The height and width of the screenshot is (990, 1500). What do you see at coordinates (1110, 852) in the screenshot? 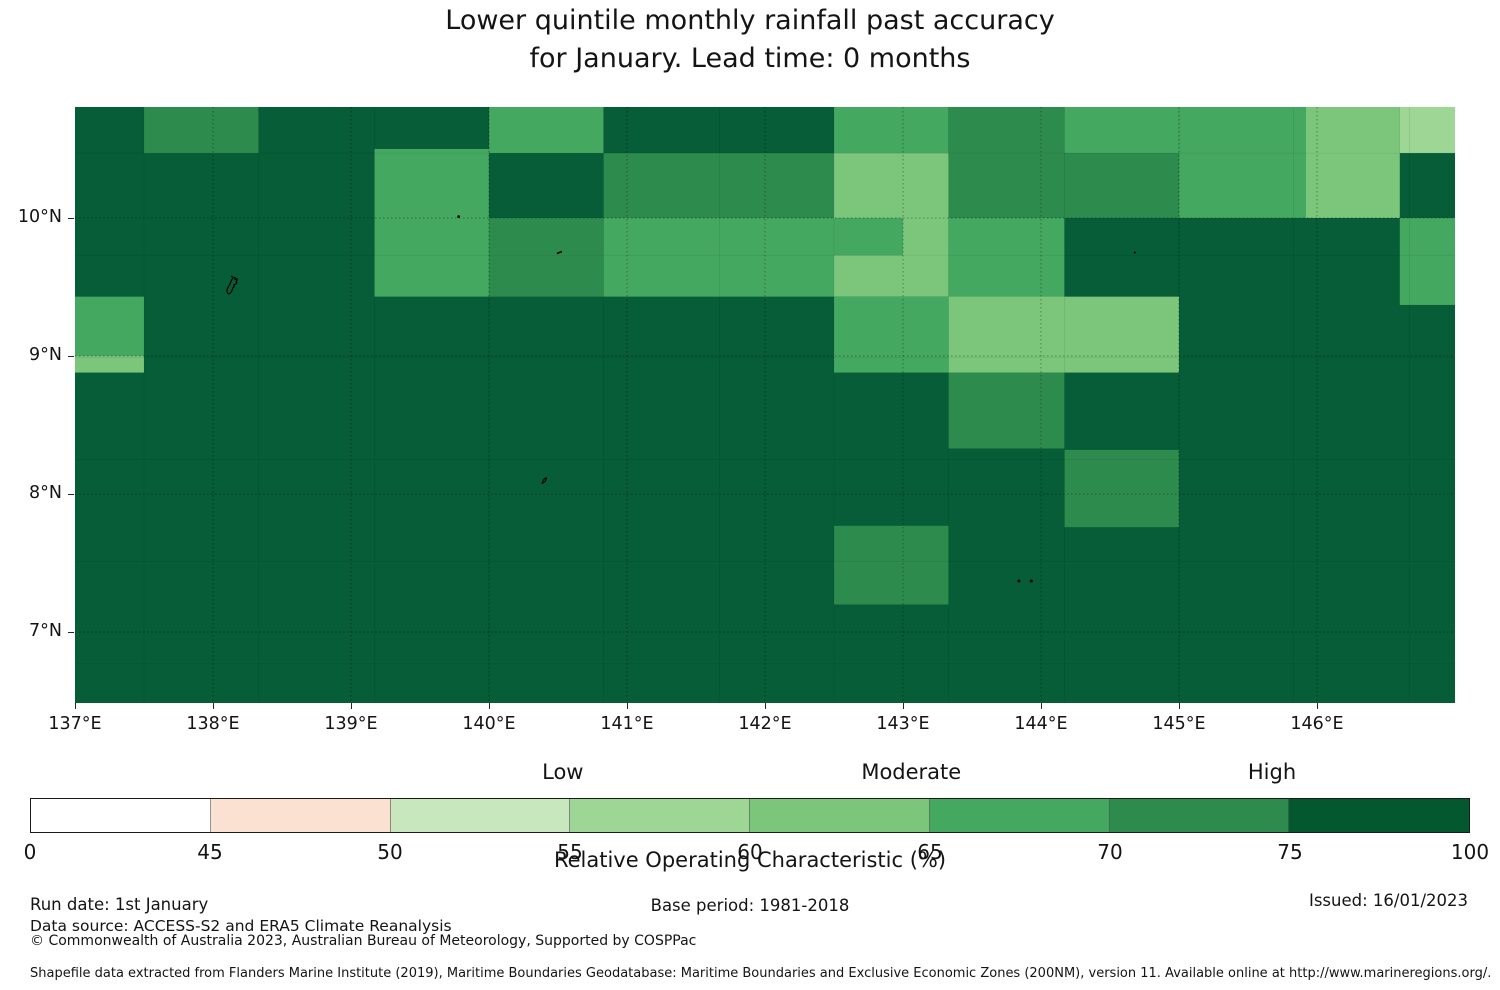
I see `colorbar-tick-label: 70` at bounding box center [1110, 852].